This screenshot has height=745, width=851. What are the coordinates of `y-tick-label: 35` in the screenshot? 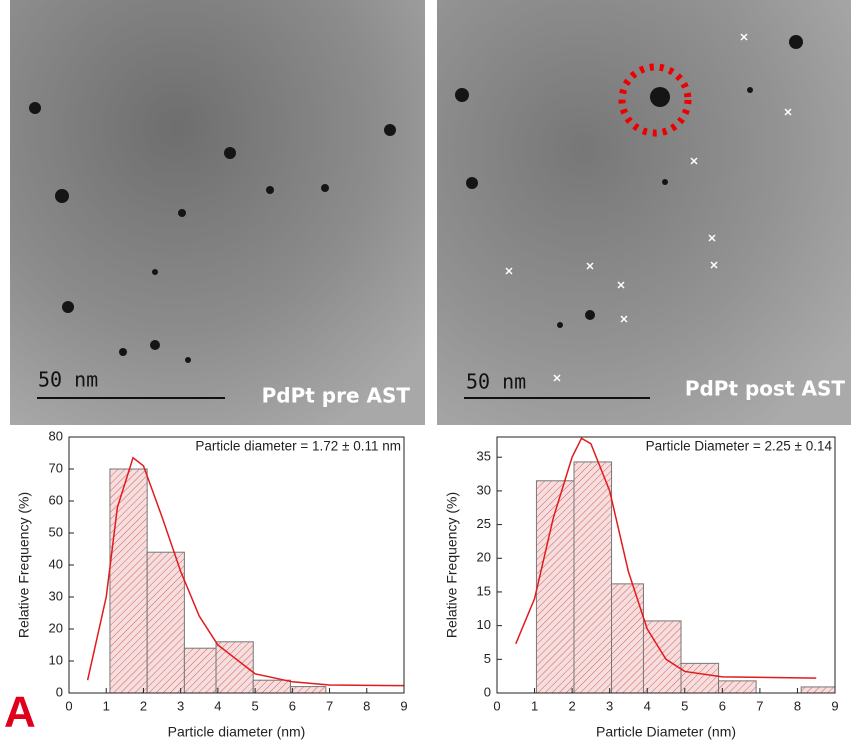 It's located at (484, 456).